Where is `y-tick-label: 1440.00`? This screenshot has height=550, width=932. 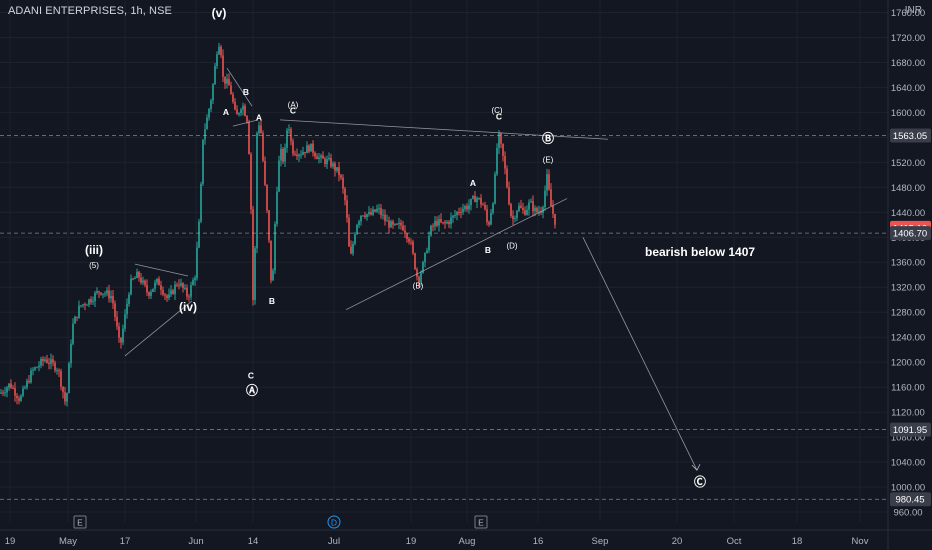 y-tick-label: 1440.00 is located at coordinates (908, 213).